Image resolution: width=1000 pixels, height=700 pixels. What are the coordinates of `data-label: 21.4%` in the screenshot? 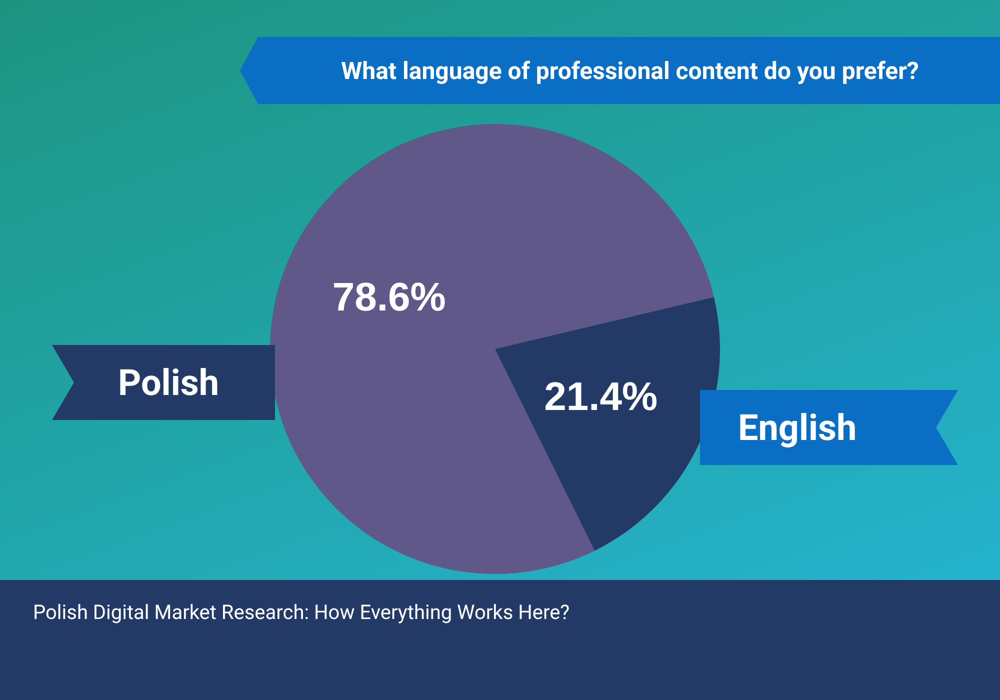 It's located at (601, 396).